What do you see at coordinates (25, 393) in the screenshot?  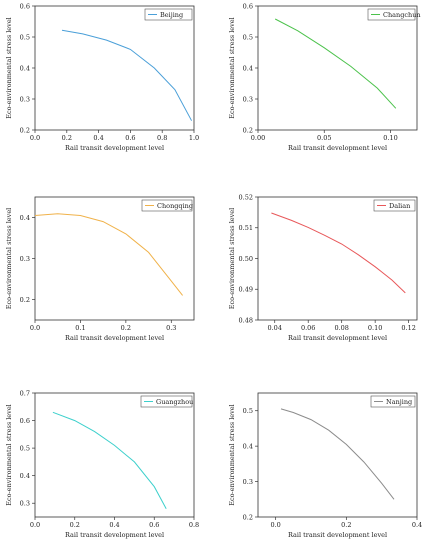 I see `y-tick-label: 0.7` at bounding box center [25, 393].